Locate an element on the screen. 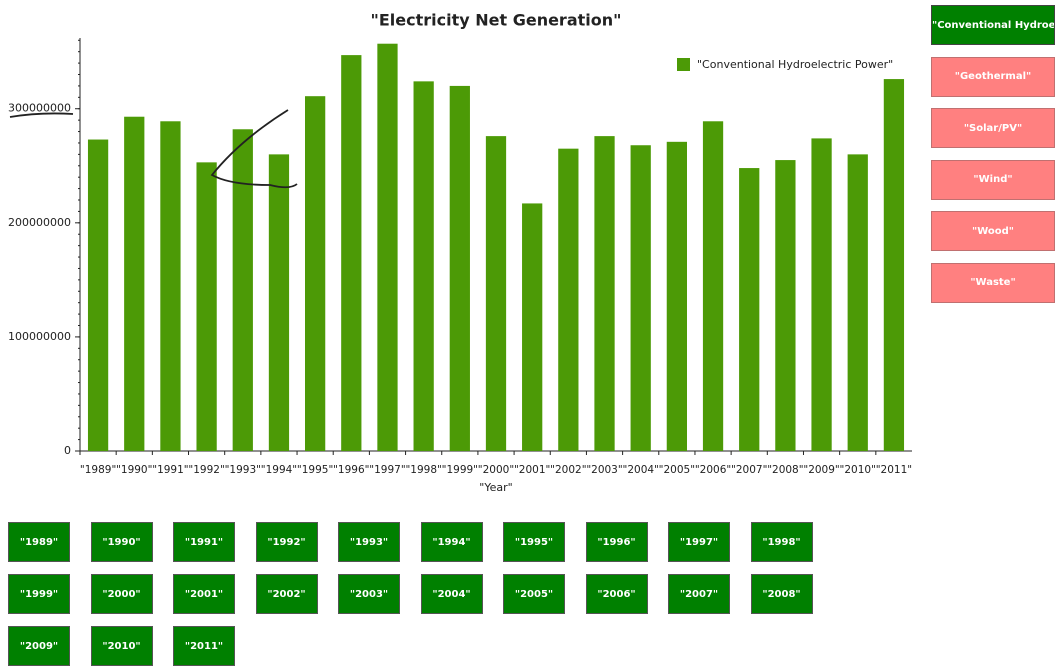 The image size is (1055, 666). series-button: "Solar/PV" is located at coordinates (993, 128).